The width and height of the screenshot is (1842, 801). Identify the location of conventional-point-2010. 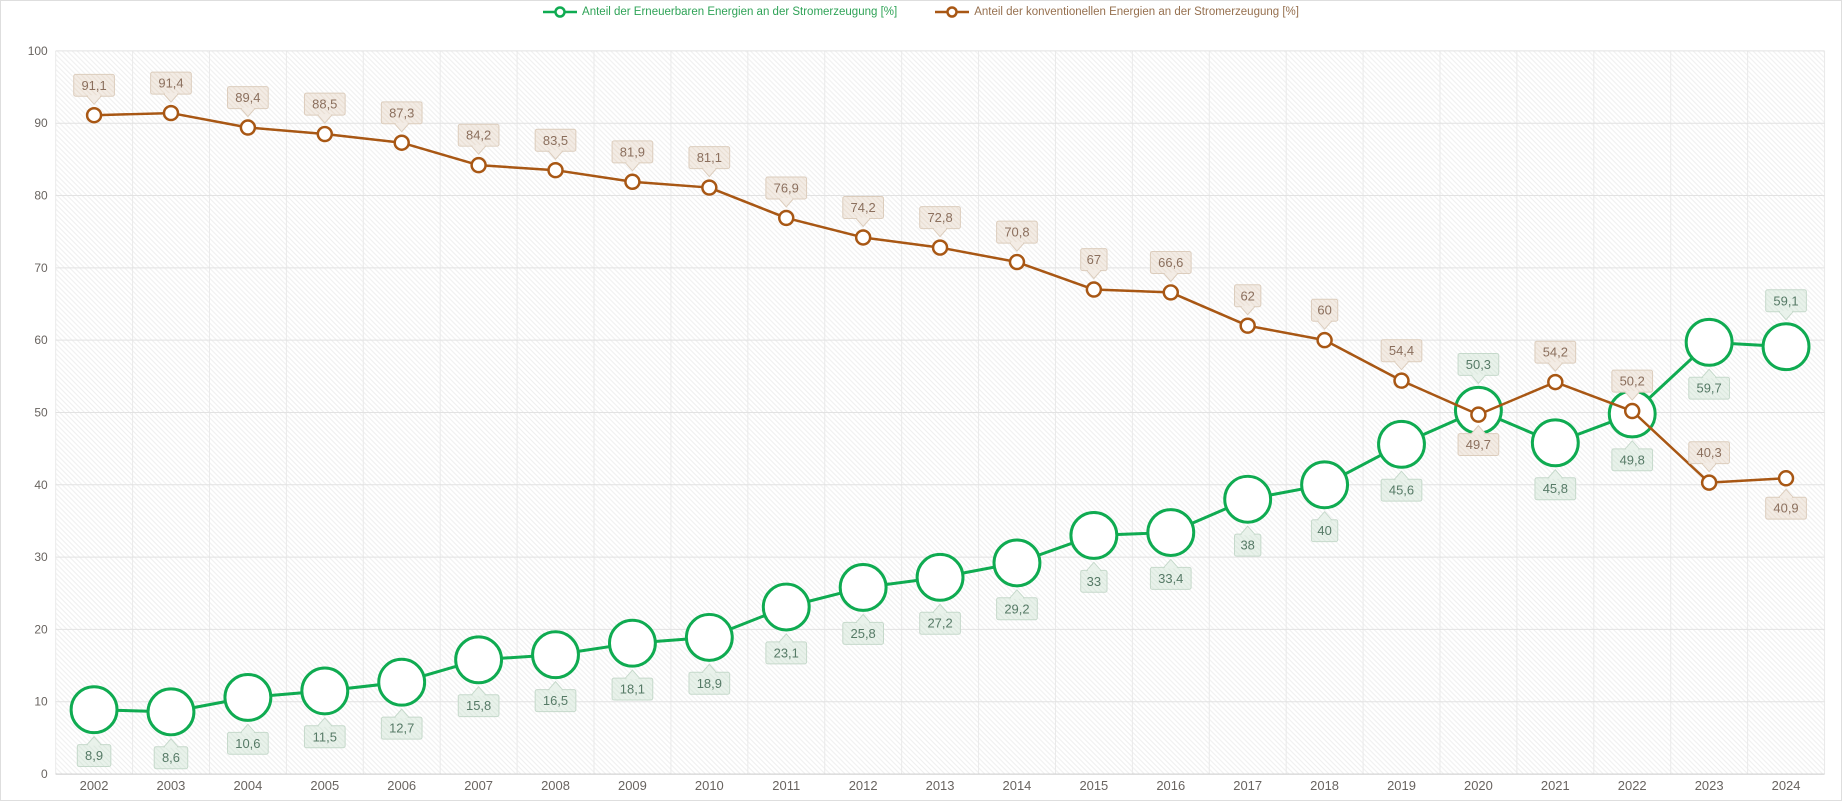
(709, 187).